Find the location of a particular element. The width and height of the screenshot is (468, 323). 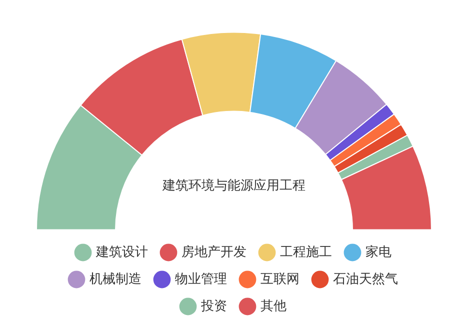

legend-label: 其他 is located at coordinates (273, 306).